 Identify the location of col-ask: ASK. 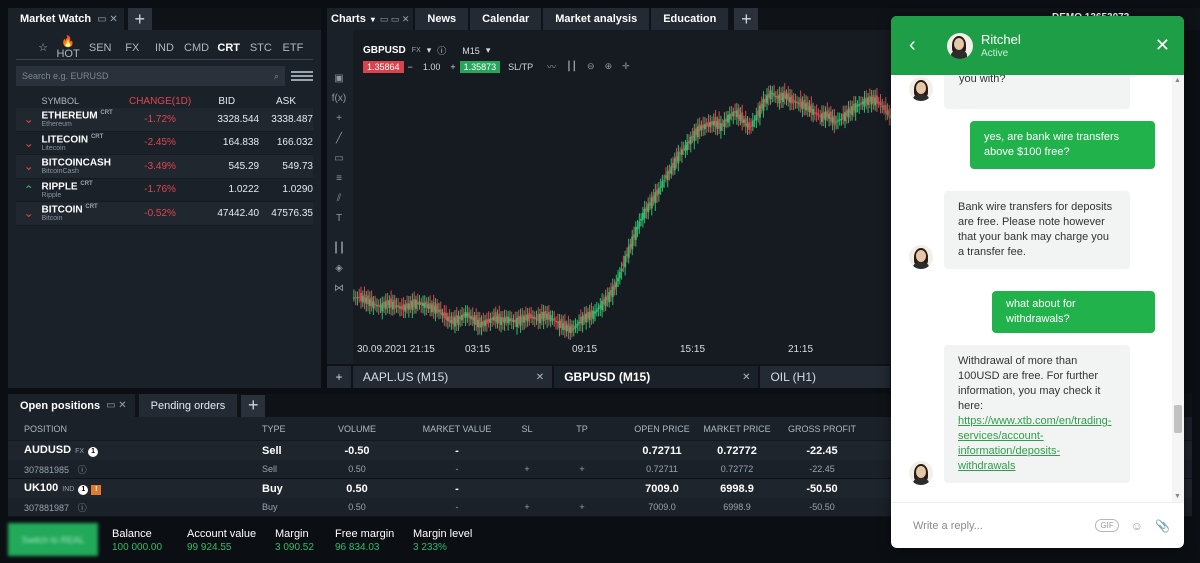
(286, 101).